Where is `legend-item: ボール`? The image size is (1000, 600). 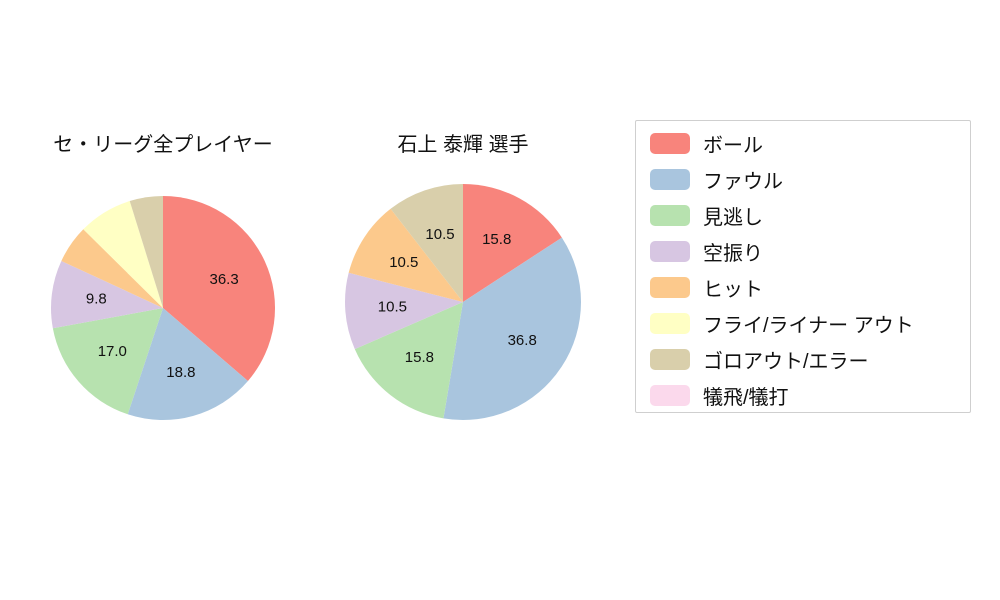
legend-item: ボール is located at coordinates (810, 143).